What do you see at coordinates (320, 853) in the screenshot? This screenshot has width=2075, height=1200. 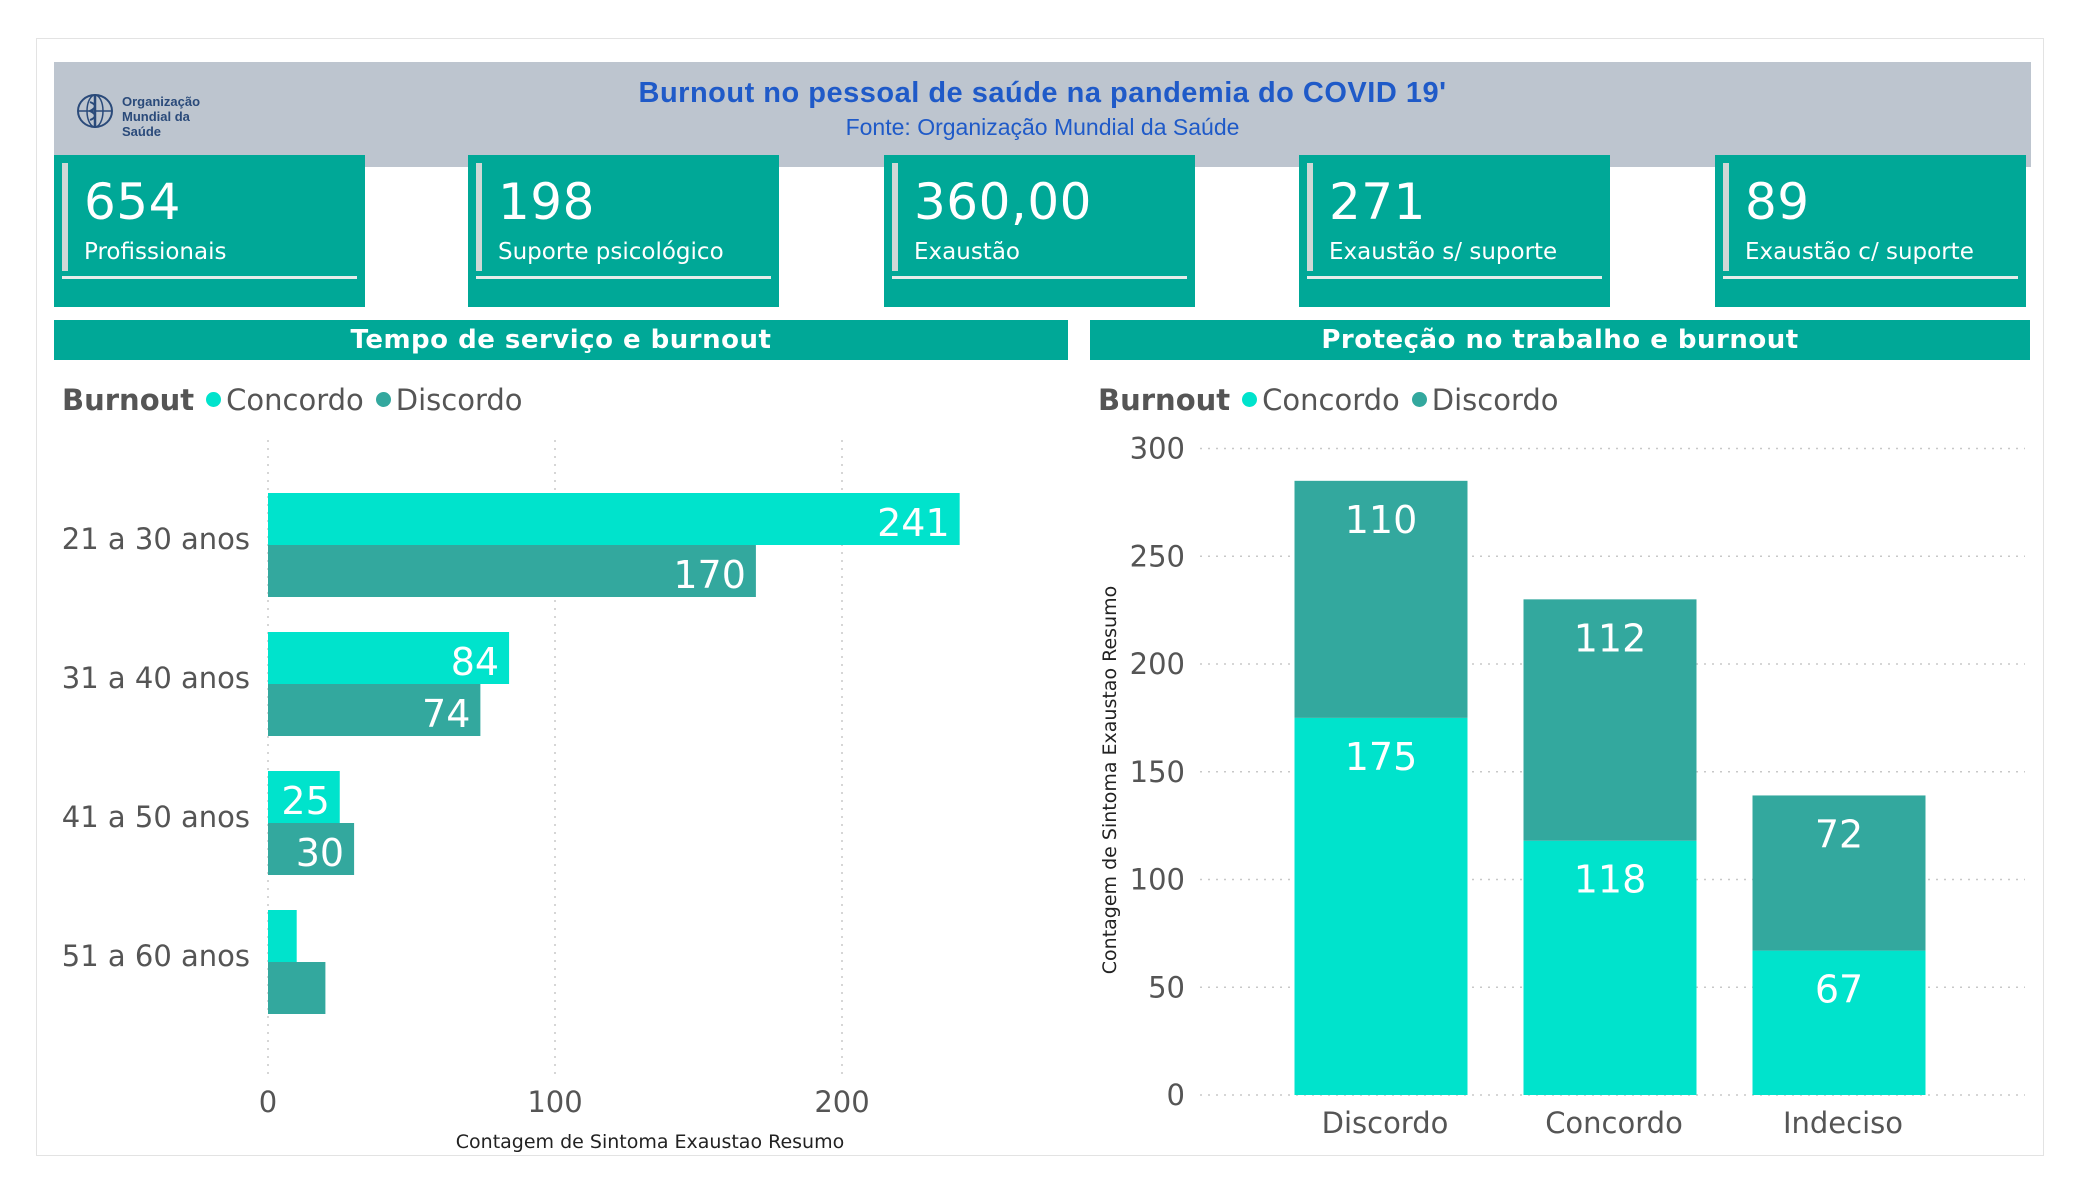 I see `bar-value-label: 30` at bounding box center [320, 853].